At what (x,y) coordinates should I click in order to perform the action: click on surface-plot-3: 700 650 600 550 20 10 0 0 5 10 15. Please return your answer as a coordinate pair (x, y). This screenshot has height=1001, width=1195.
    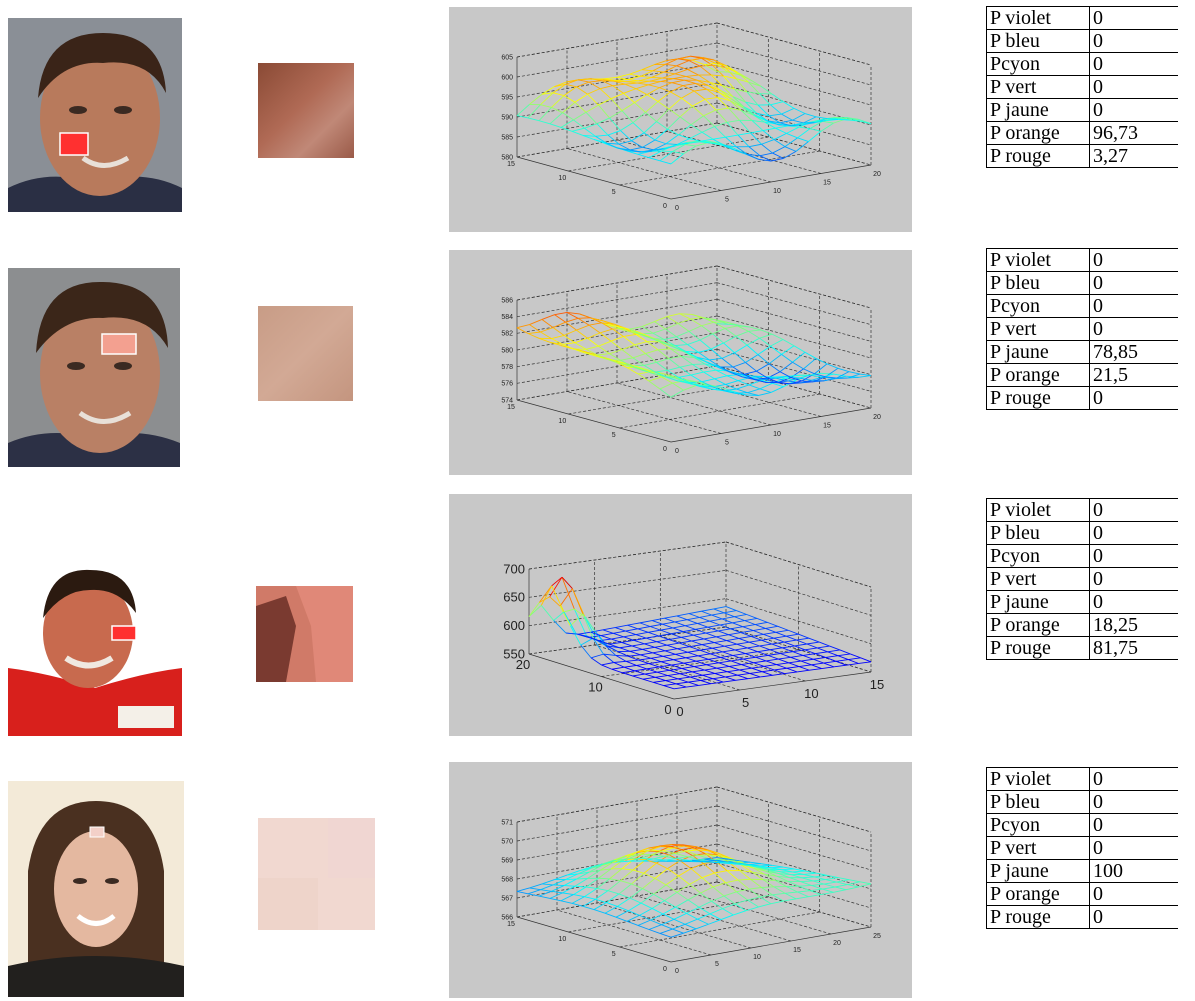
    Looking at the image, I should click on (680, 615).